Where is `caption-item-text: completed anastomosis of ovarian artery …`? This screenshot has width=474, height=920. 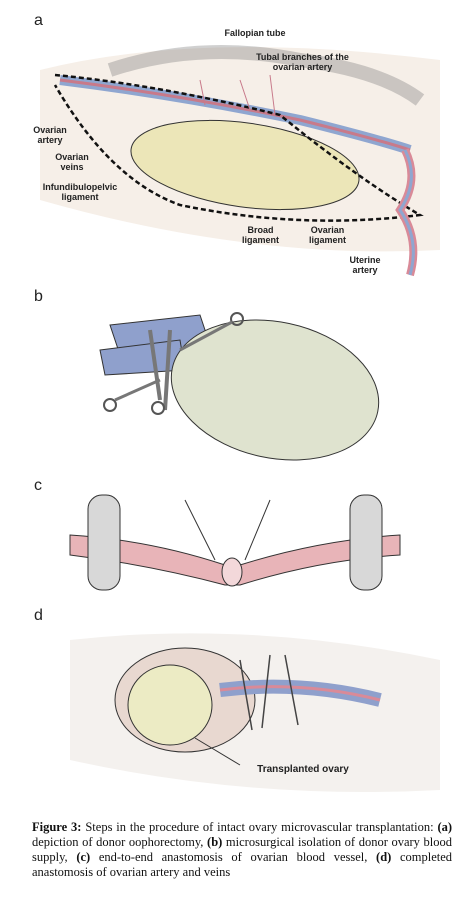
caption-item-text: completed anastomosis of ovarian artery … is located at coordinates (242, 864).